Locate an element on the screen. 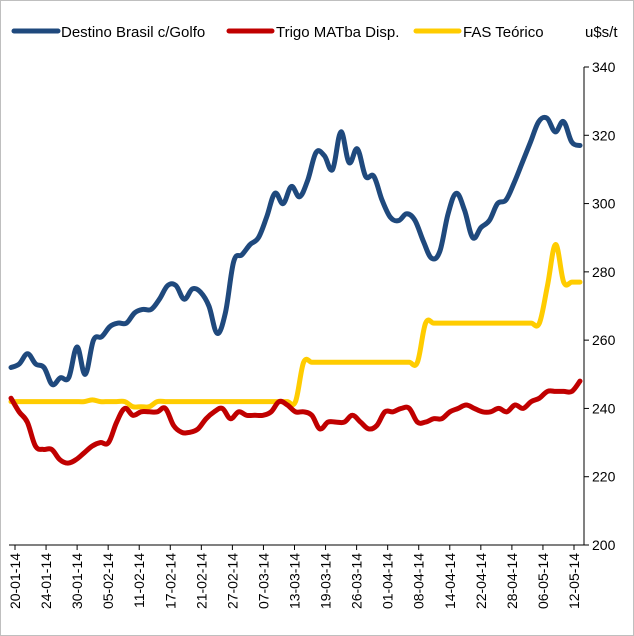 This screenshot has height=636, width=634. x-tick-label: 08-04-14 is located at coordinates (419, 581).